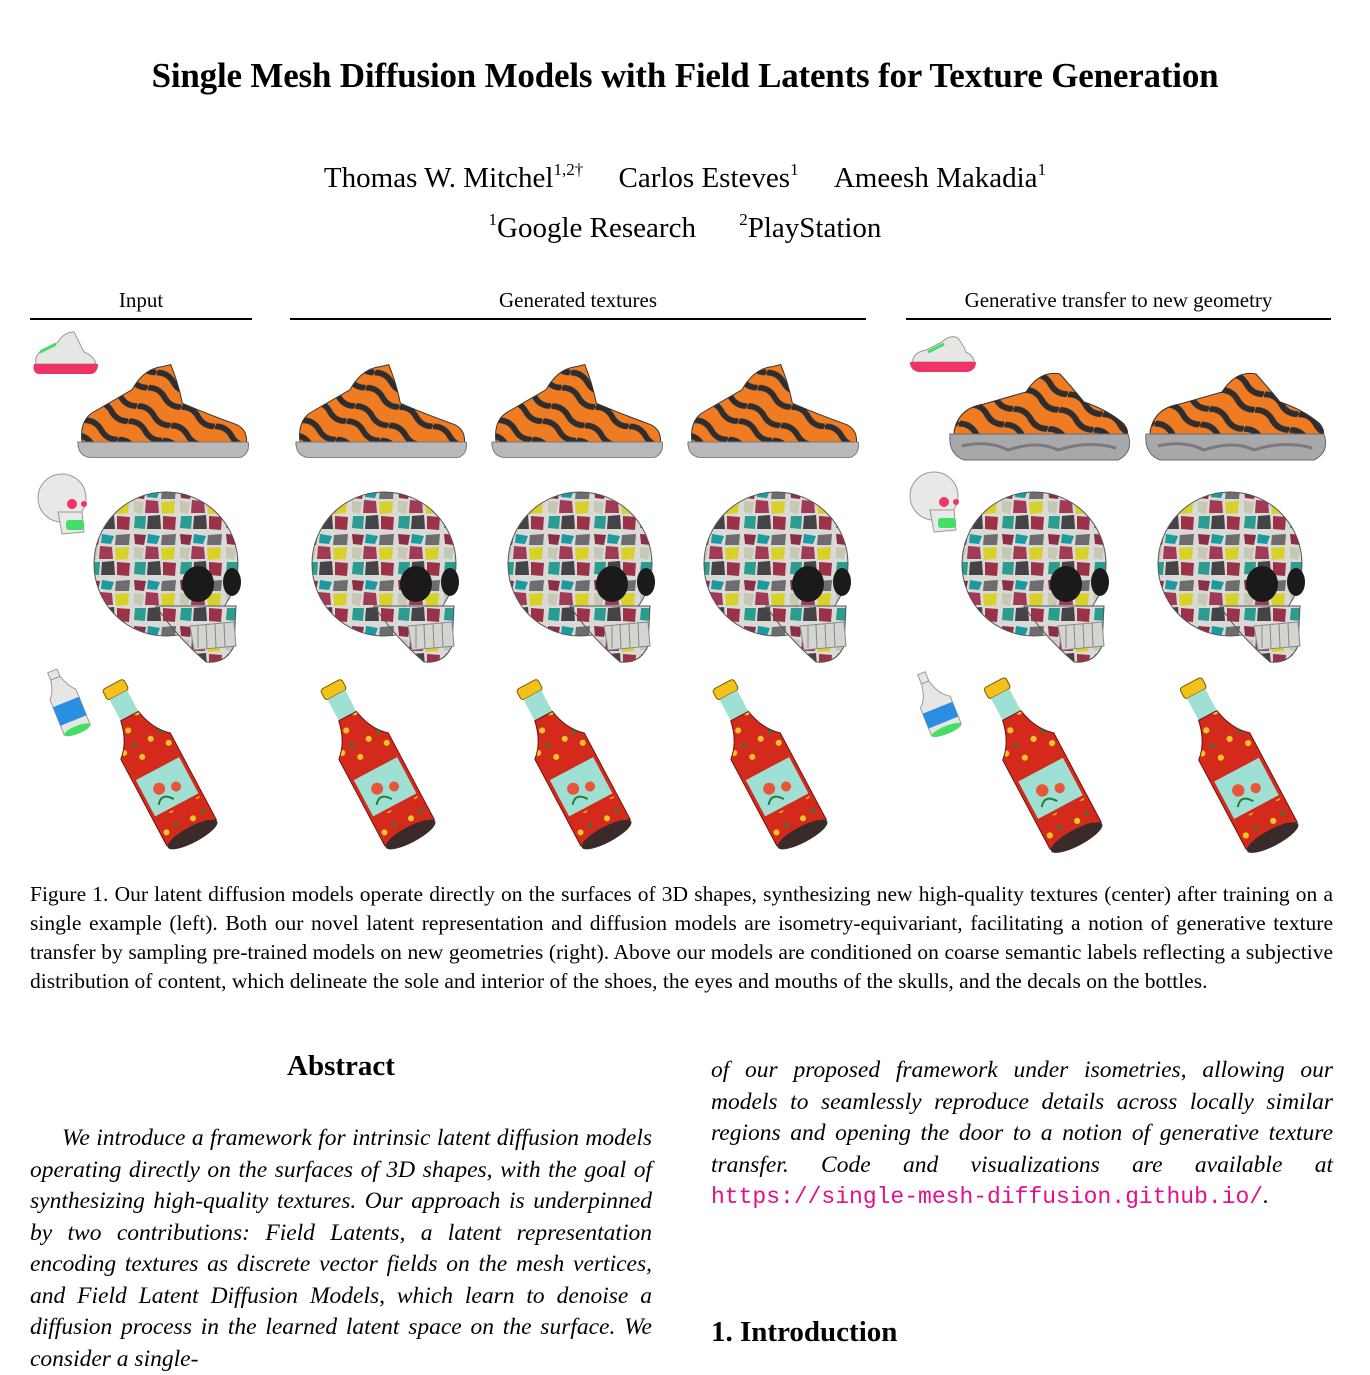  I want to click on section-heading-introduction: 1. Introduction, so click(804, 1332).